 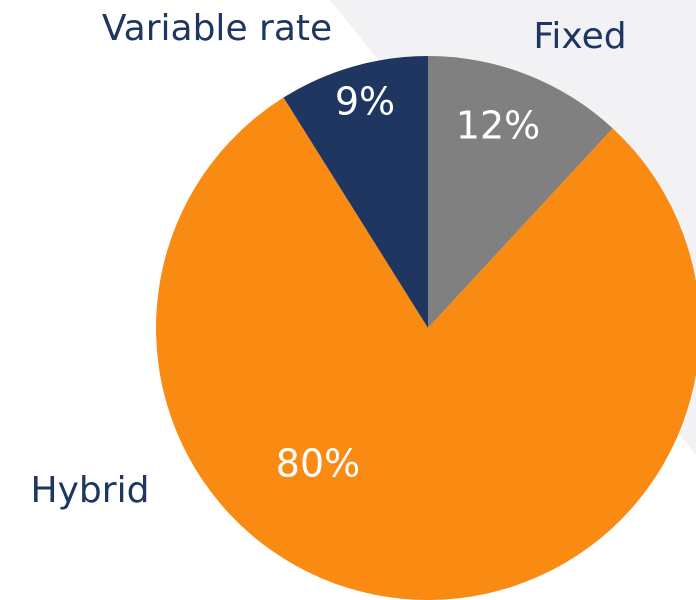 What do you see at coordinates (318, 464) in the screenshot?
I see `value-label: 80%` at bounding box center [318, 464].